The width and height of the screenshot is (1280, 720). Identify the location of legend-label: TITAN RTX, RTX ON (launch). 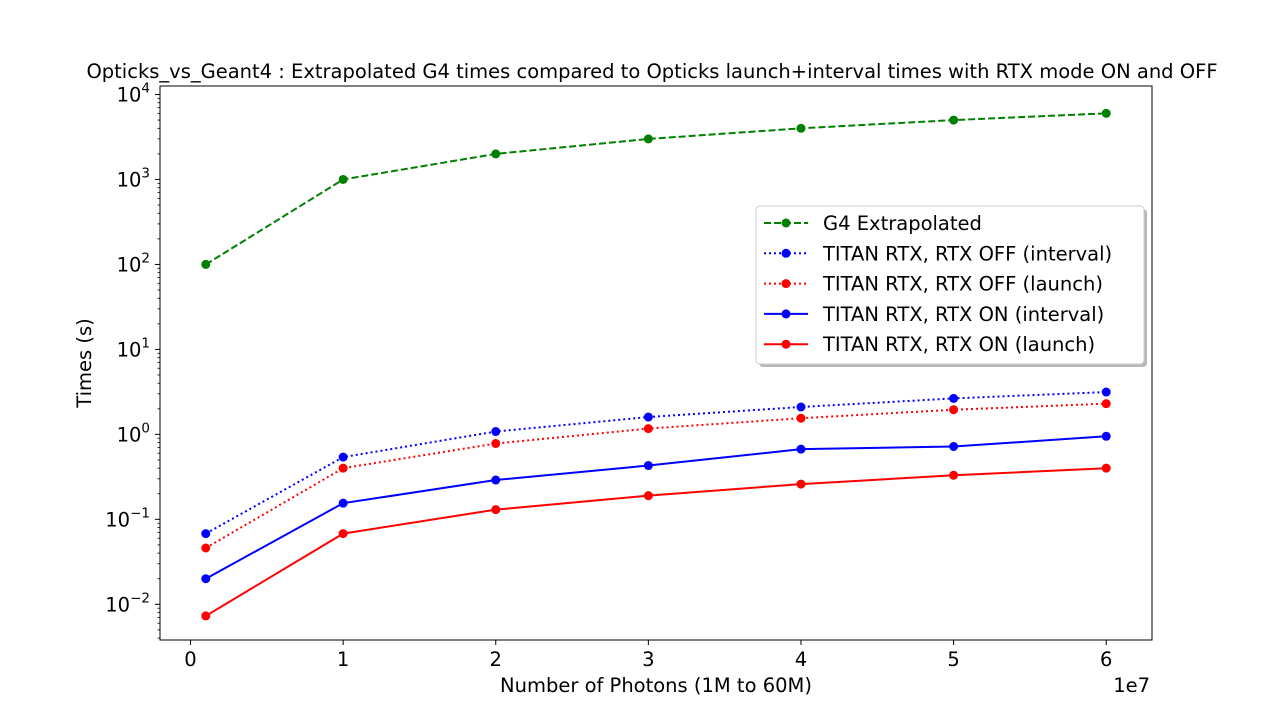
(958, 344).